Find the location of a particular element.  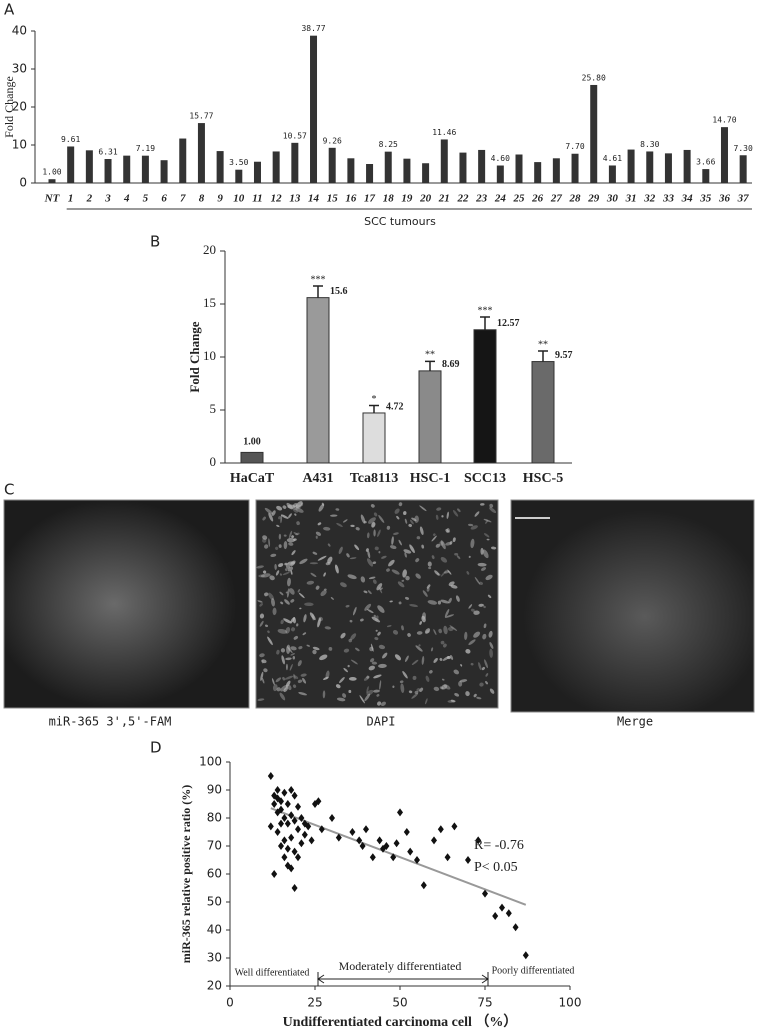

x-tick-label: HSC-1 is located at coordinates (430, 478).